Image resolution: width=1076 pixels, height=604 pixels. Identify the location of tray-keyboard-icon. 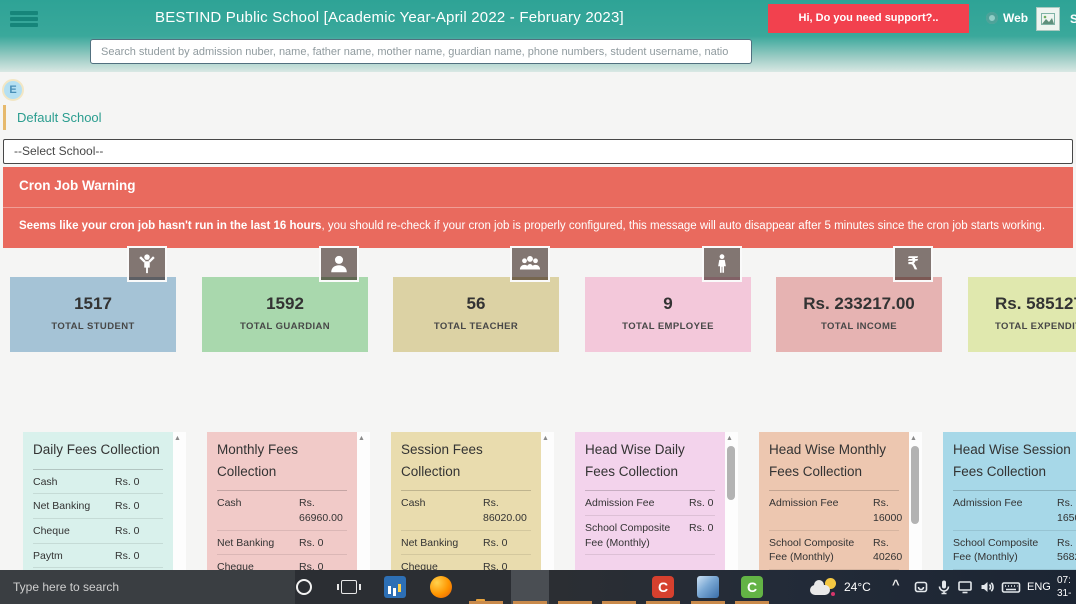
(1011, 589).